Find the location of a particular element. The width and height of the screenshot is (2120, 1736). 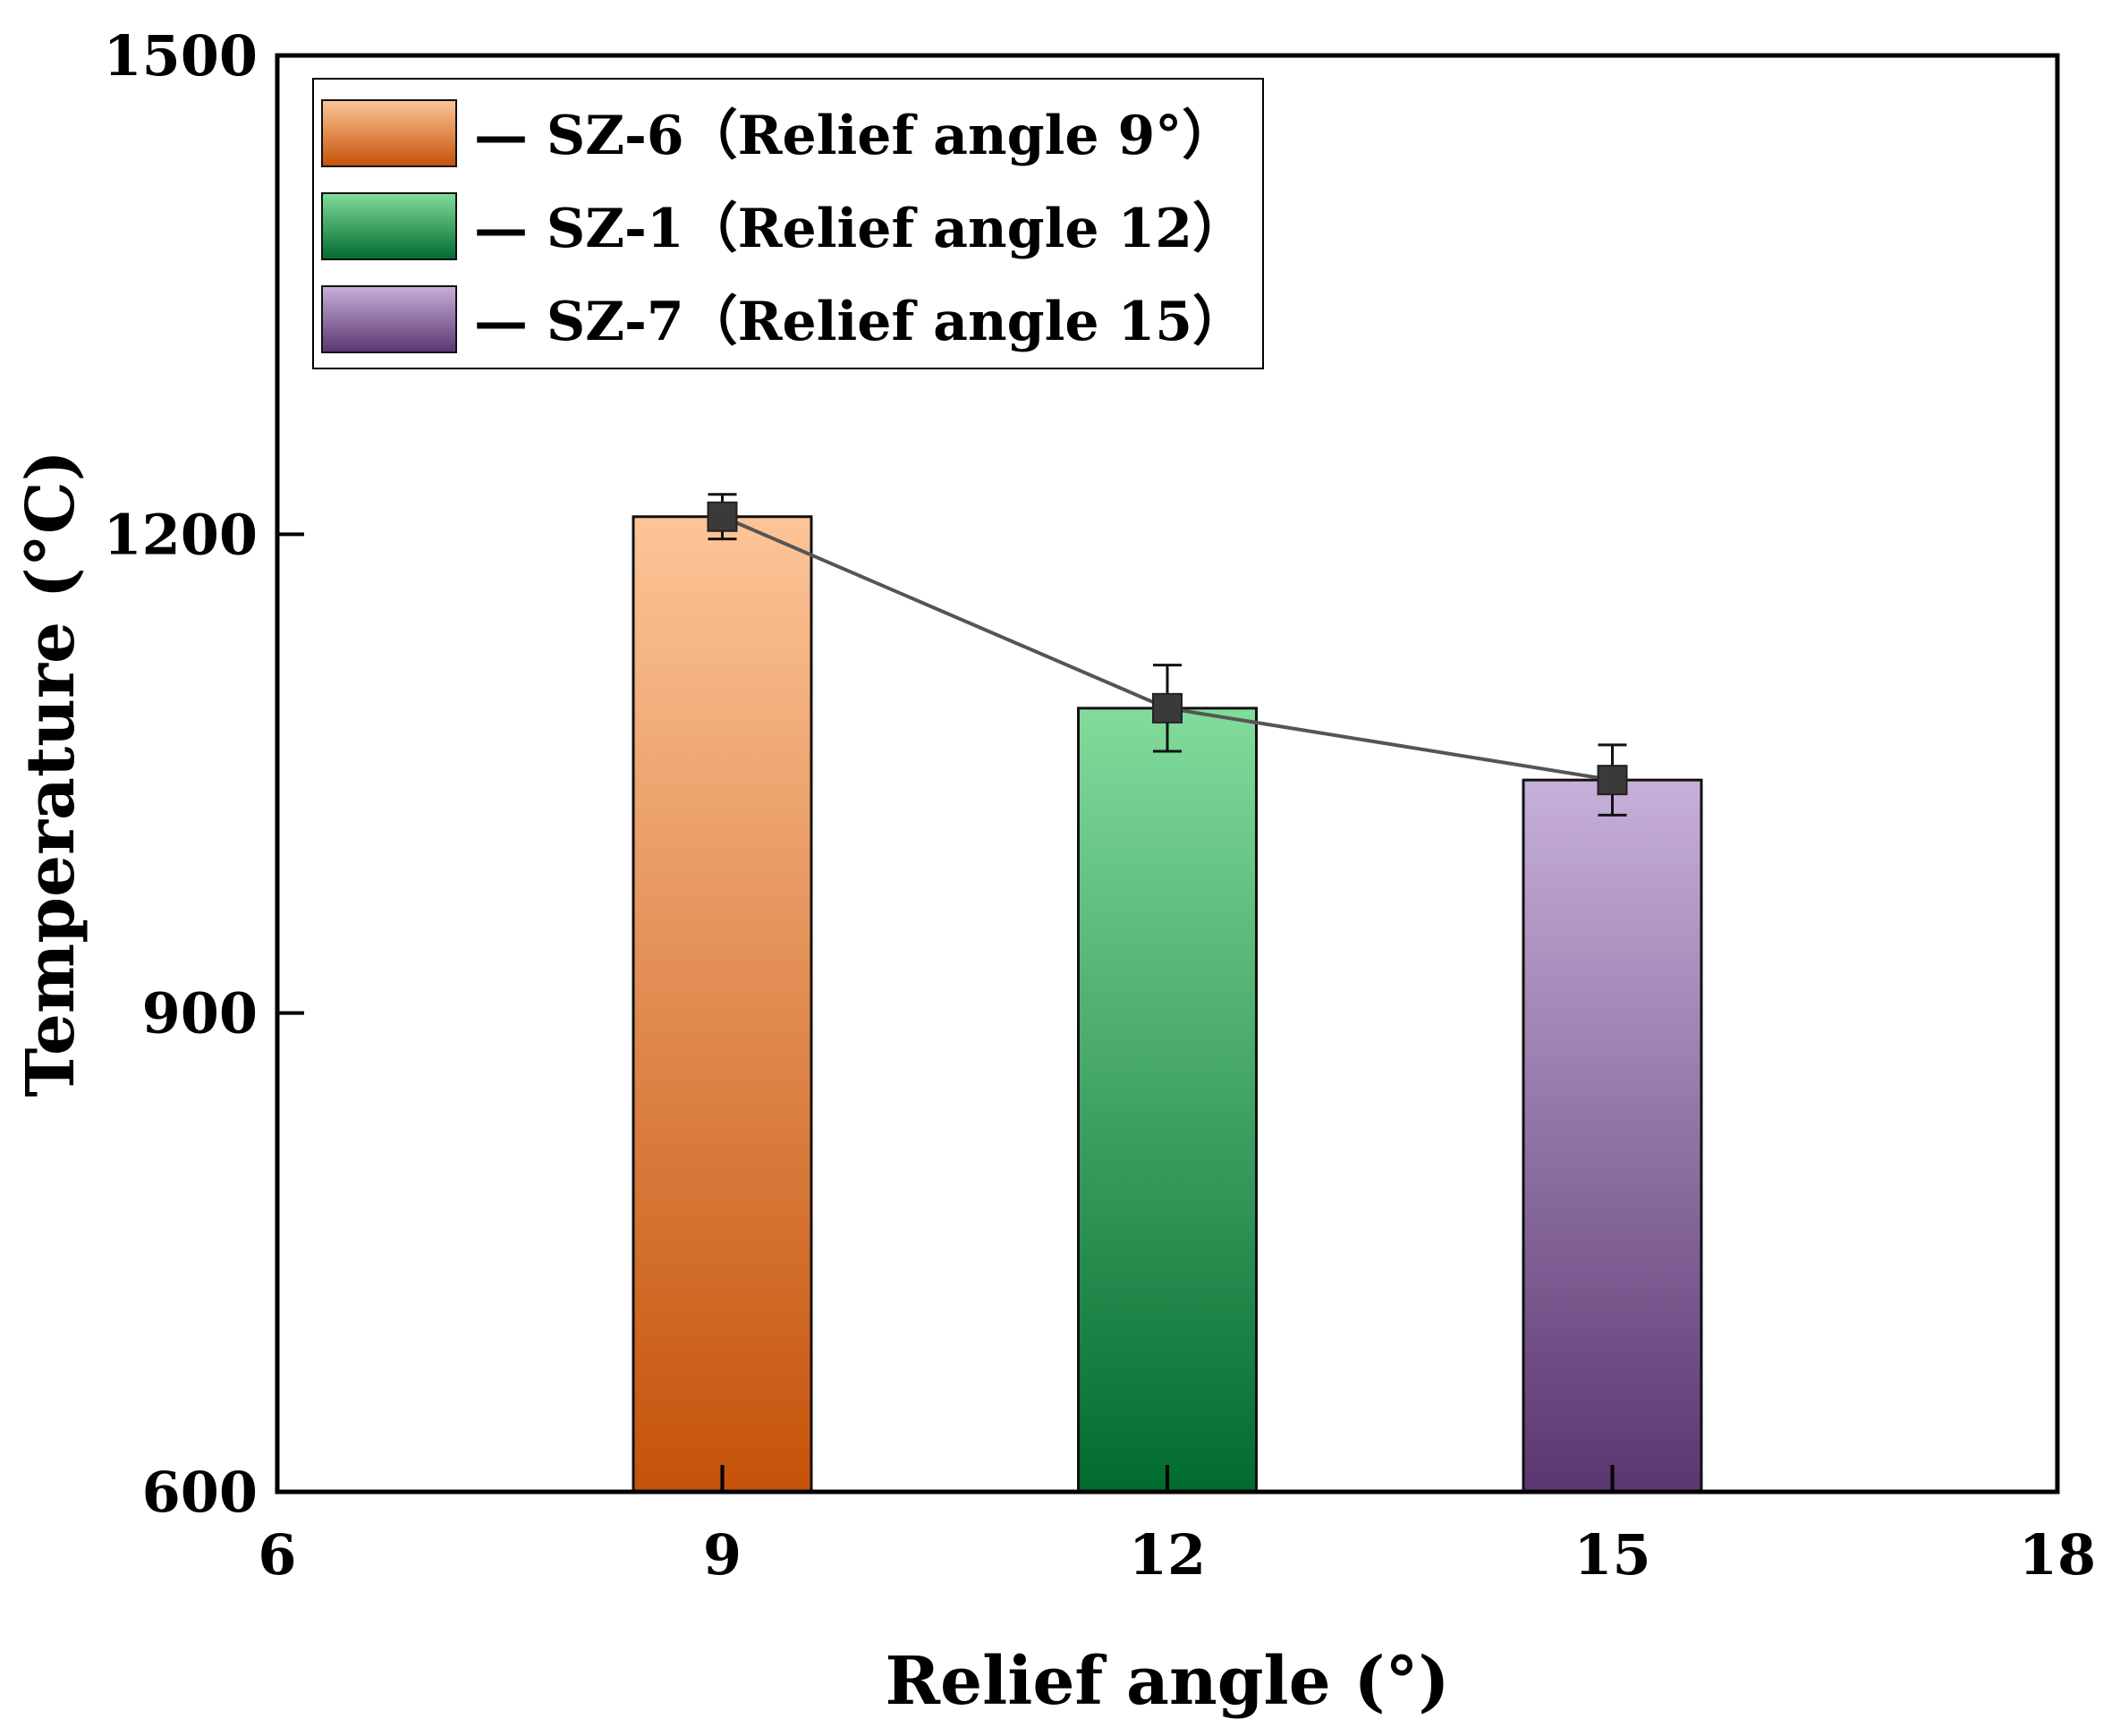

y-tick-label: 600 is located at coordinates (200, 1492).